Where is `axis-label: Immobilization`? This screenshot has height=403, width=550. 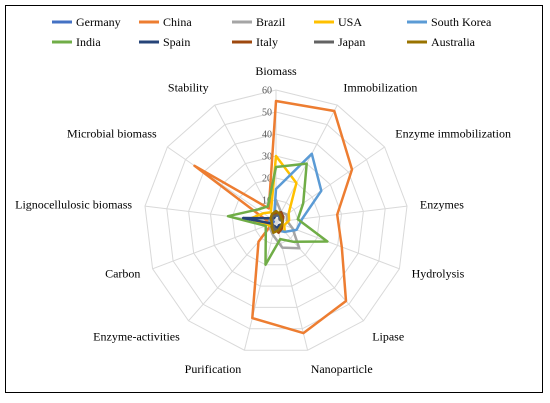
axis-label: Immobilization is located at coordinates (380, 88).